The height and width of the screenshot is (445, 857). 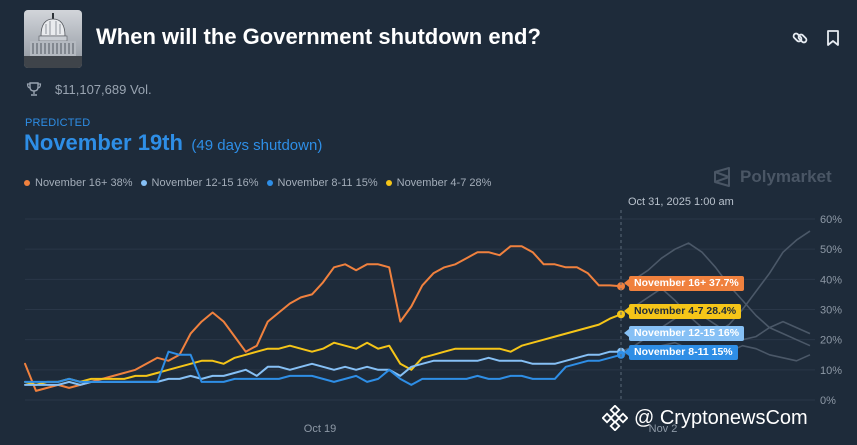 What do you see at coordinates (34, 89) in the screenshot?
I see `trophy-icon` at bounding box center [34, 89].